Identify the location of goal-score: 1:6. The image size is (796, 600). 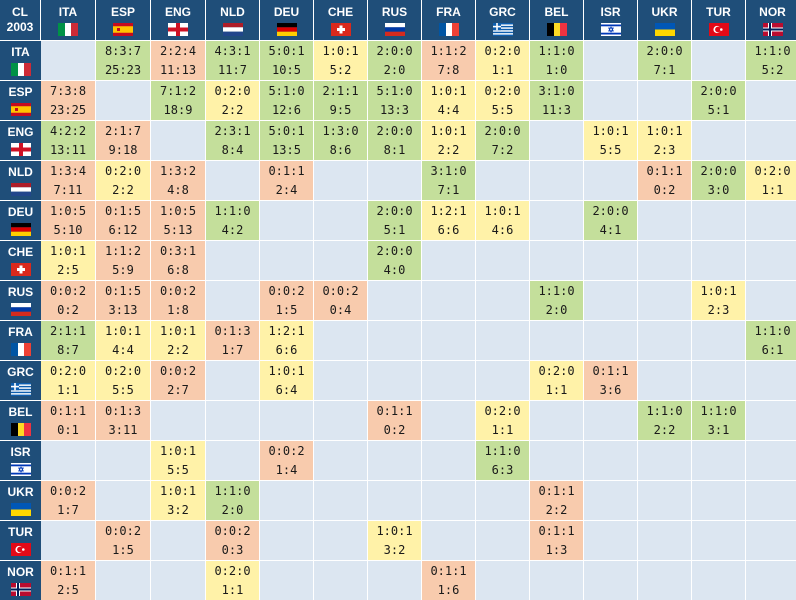
(448, 589).